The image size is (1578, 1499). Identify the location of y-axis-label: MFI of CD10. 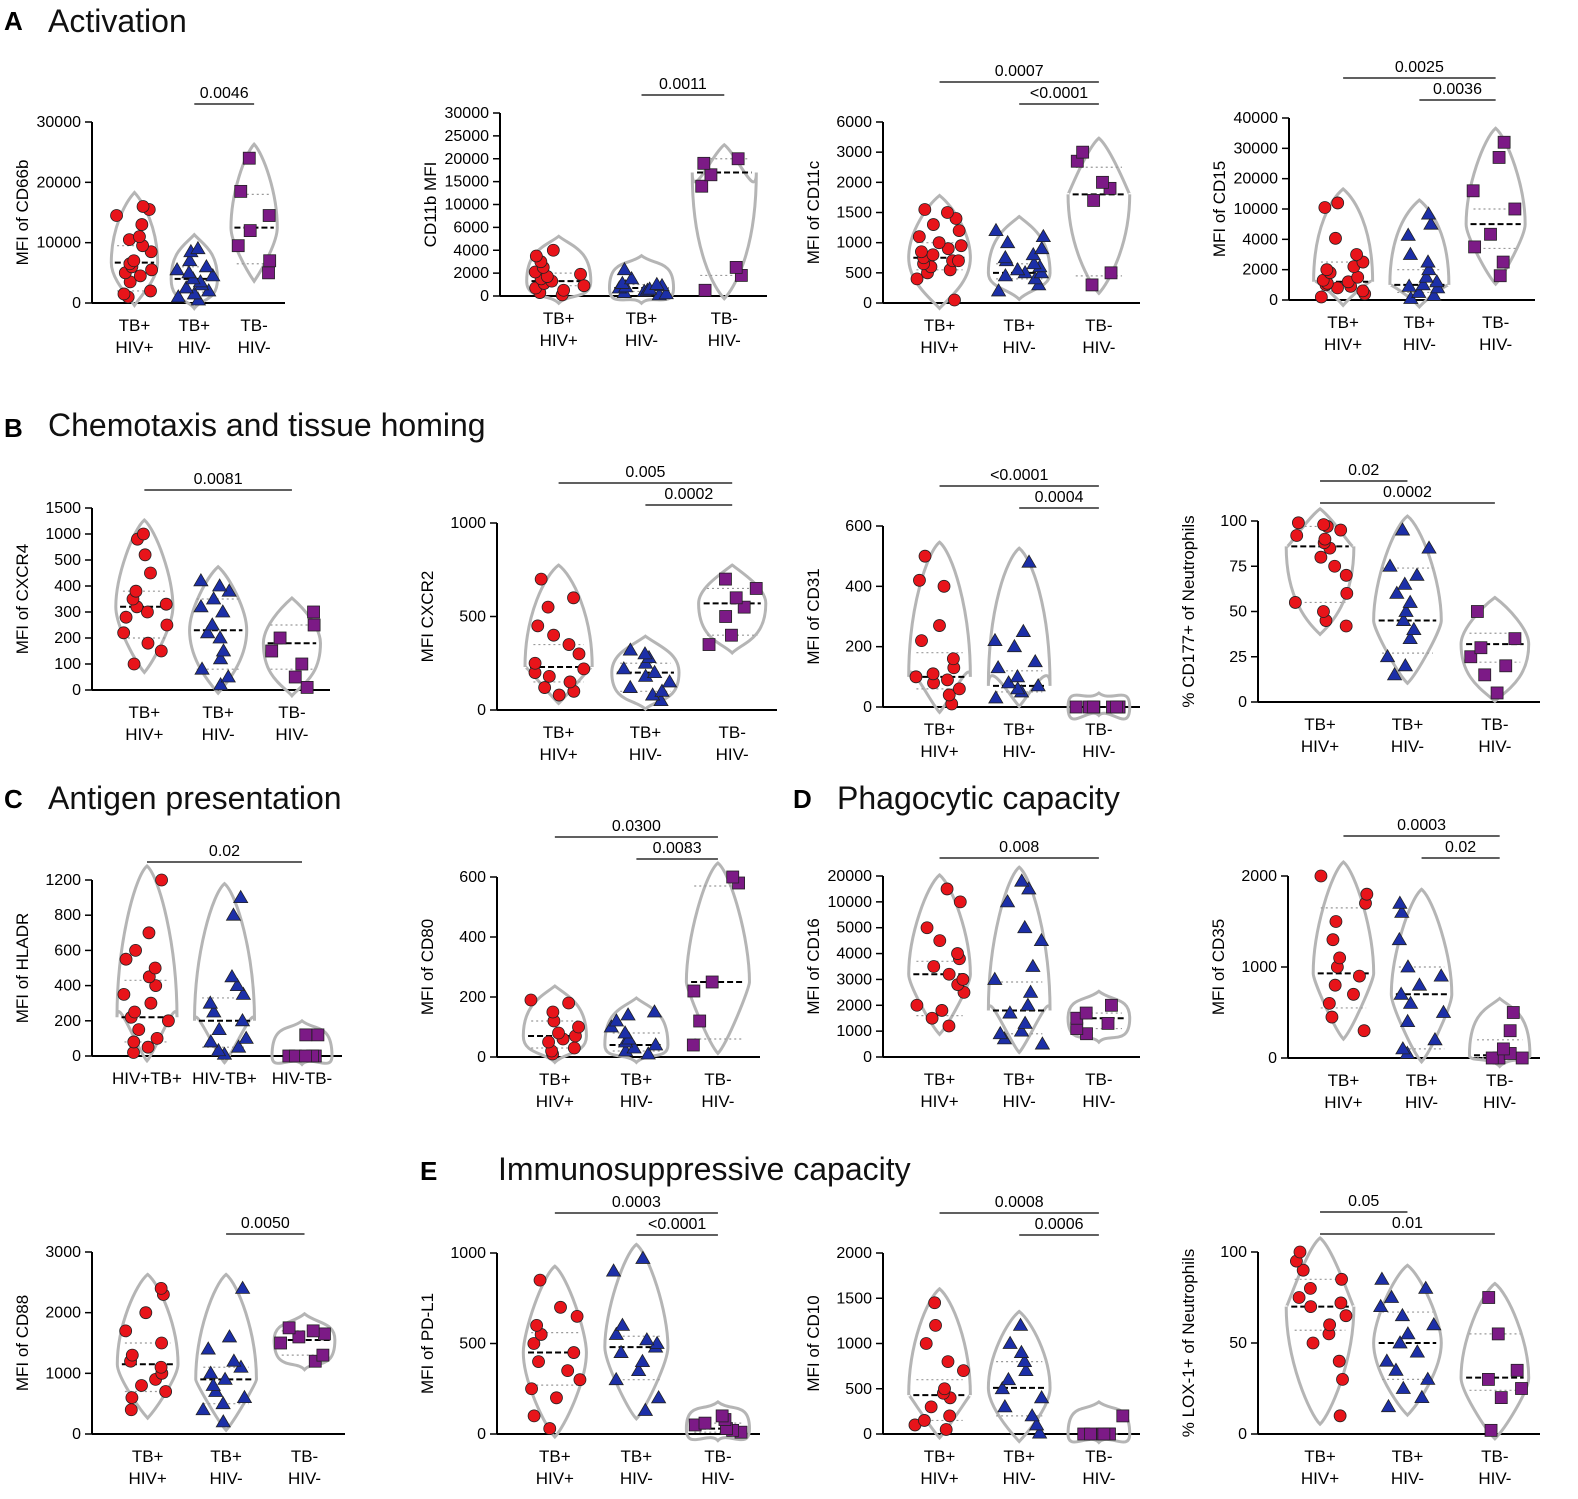
(813, 1343).